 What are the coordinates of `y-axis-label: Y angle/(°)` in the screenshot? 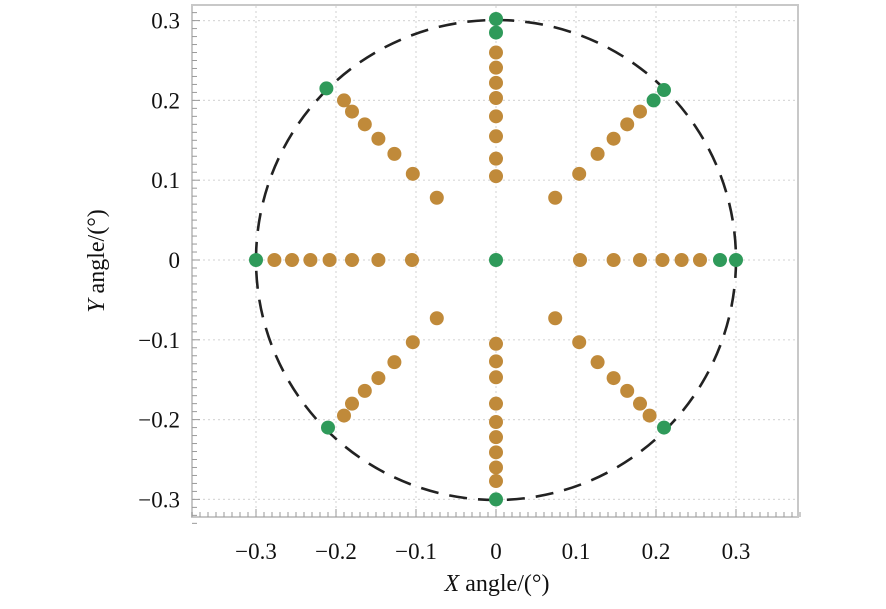 It's located at (97, 261).